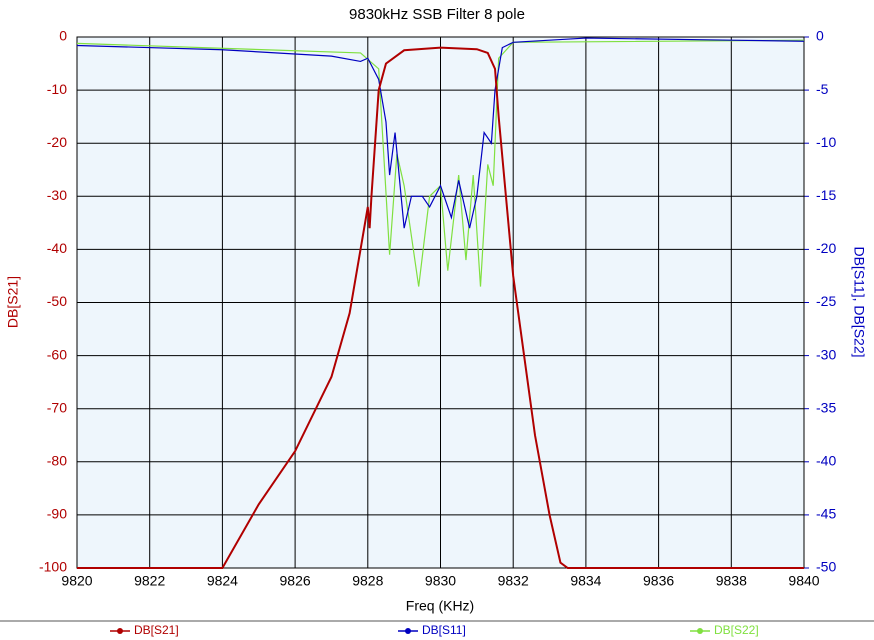 The height and width of the screenshot is (640, 874). Describe the element at coordinates (826, 301) in the screenshot. I see `y2-tick-label: -25` at that location.